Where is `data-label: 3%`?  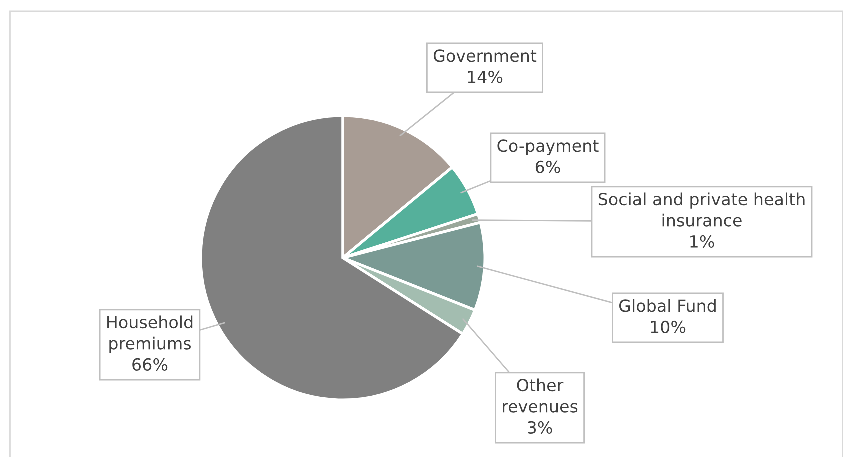
data-label: 3% is located at coordinates (540, 427).